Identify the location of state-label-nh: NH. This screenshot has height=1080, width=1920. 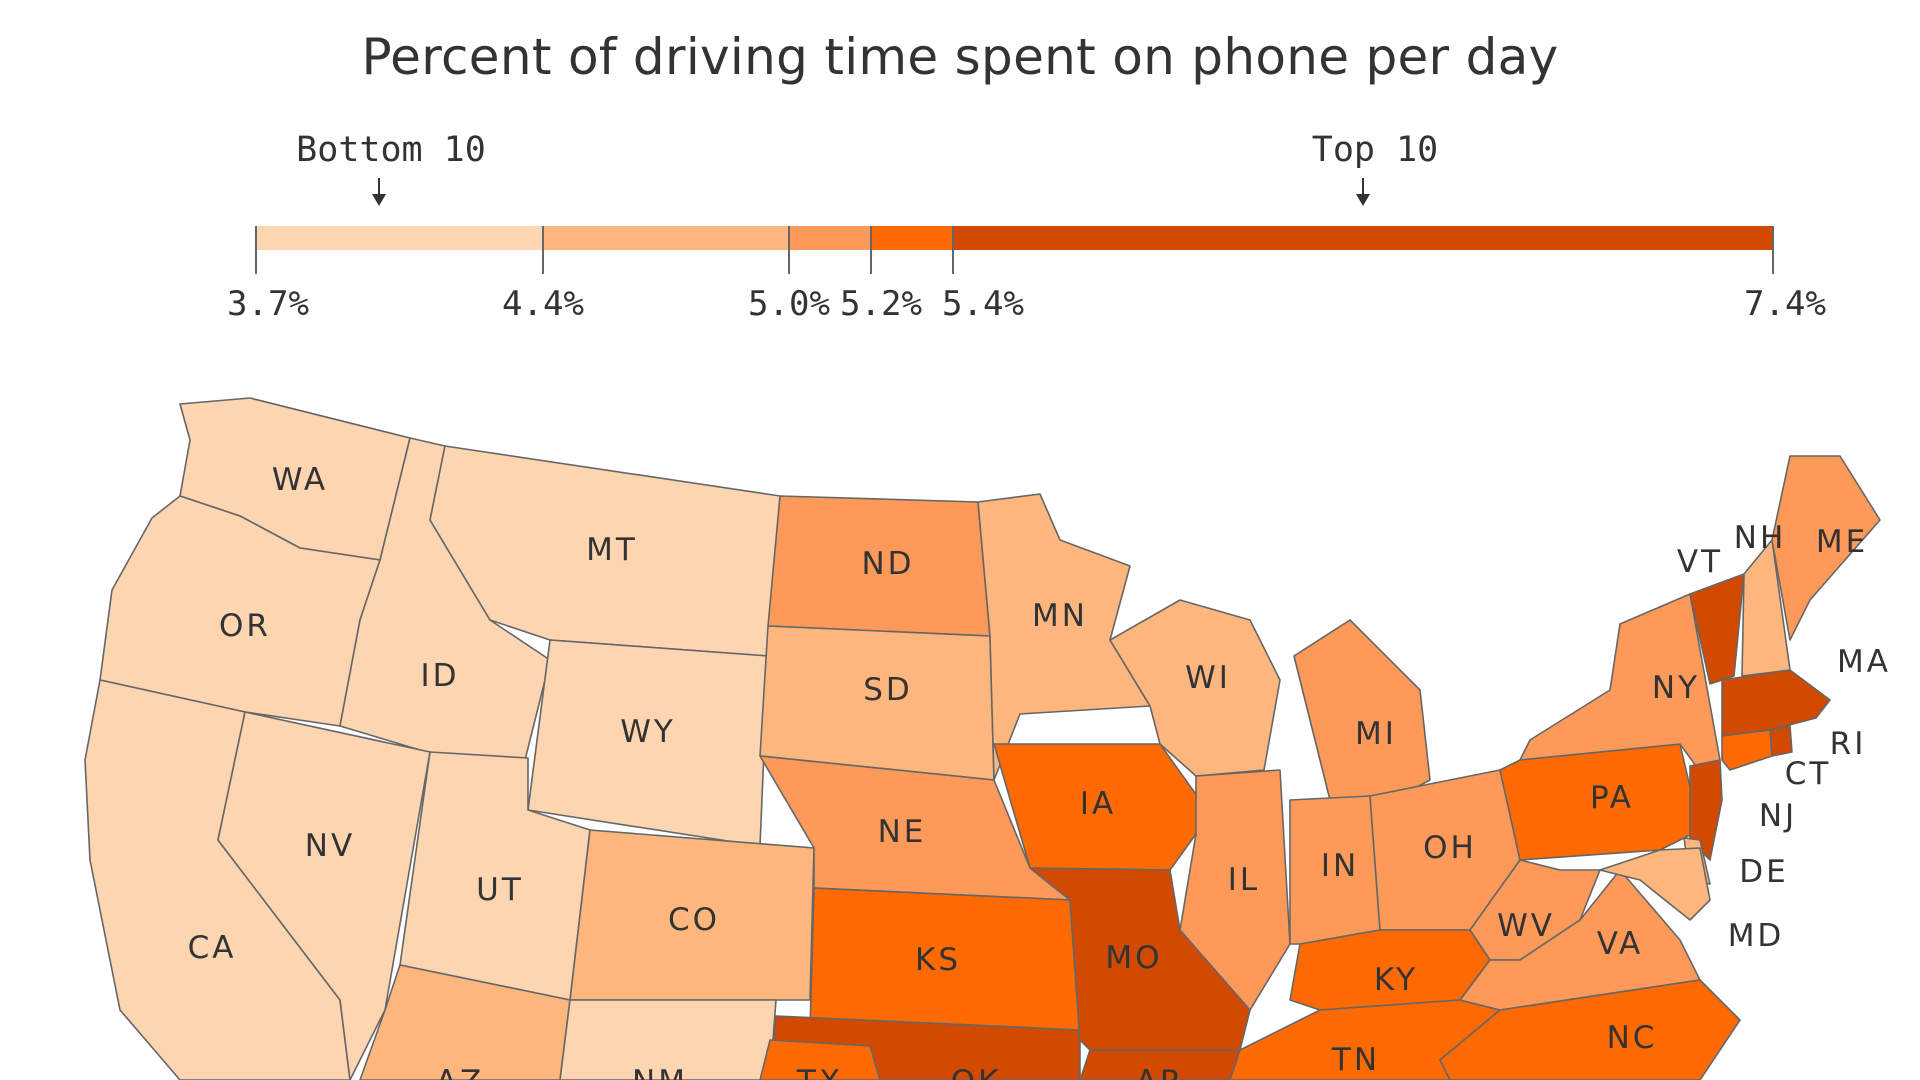
(1760, 538).